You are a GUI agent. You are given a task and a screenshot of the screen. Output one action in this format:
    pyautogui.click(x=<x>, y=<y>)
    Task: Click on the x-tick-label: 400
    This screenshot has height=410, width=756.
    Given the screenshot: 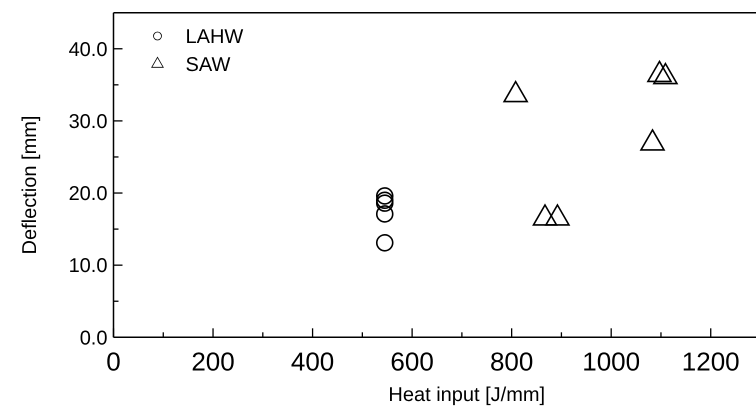 What is the action you would take?
    pyautogui.click(x=312, y=361)
    